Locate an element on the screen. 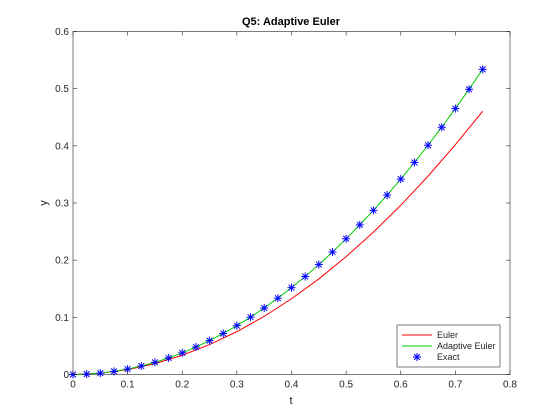 This screenshot has width=560, height=420. x-tick-label: 0.7 is located at coordinates (455, 385).